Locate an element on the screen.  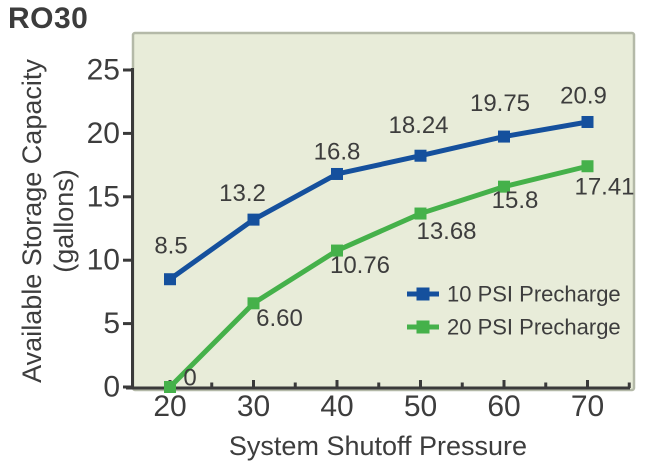
data-label: 13.68 is located at coordinates (446, 231).